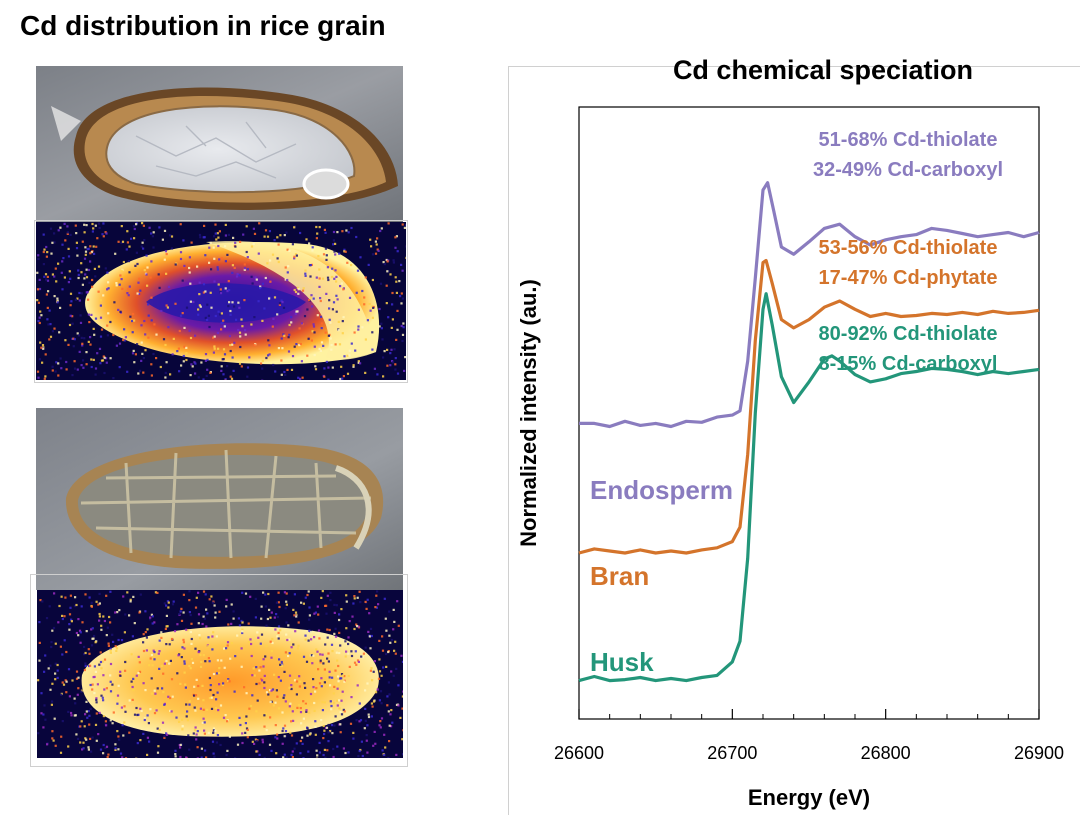  I want to click on series-label-endosperm: Endosperm, so click(661, 490).